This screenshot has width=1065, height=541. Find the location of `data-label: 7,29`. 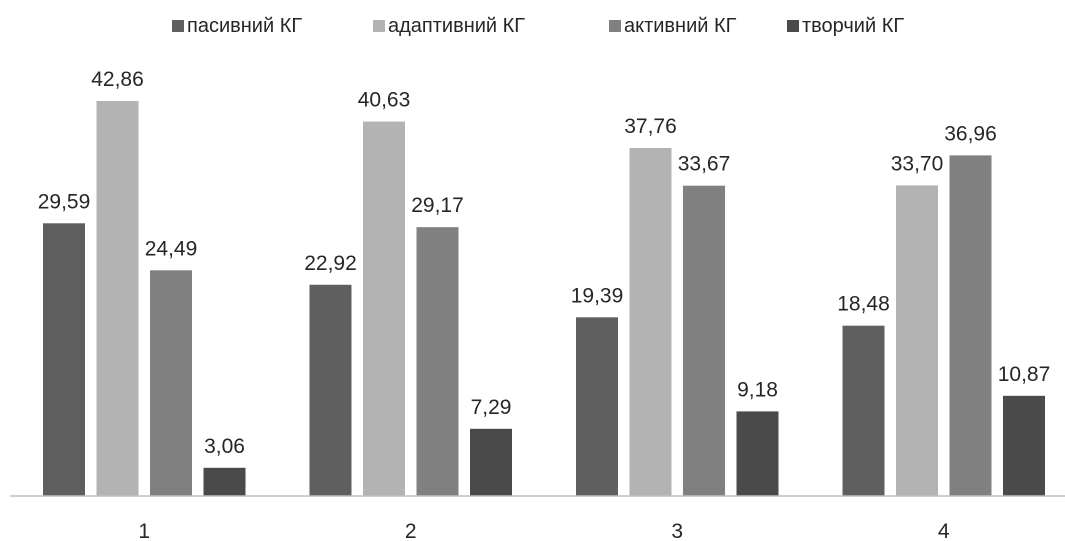

data-label: 7,29 is located at coordinates (491, 407).